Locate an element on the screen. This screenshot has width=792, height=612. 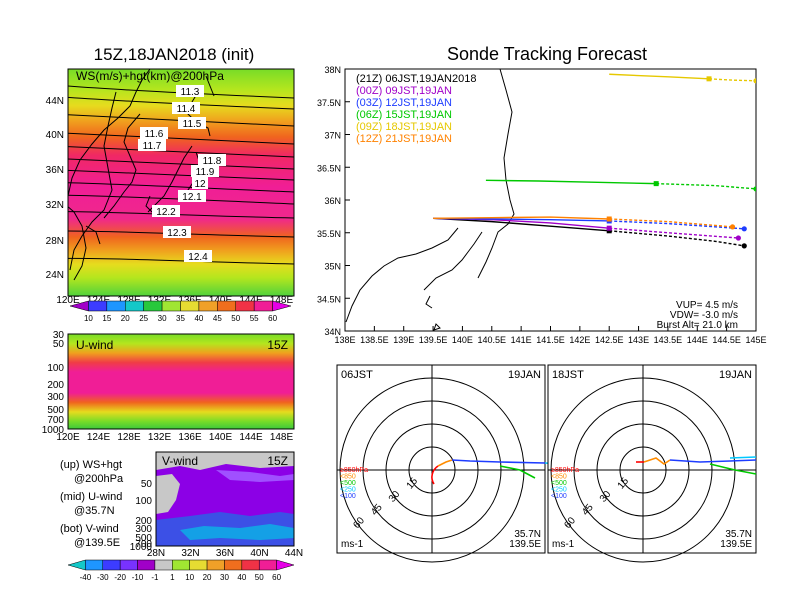
track-lat-tick: 35.5N is located at coordinates (329, 234).